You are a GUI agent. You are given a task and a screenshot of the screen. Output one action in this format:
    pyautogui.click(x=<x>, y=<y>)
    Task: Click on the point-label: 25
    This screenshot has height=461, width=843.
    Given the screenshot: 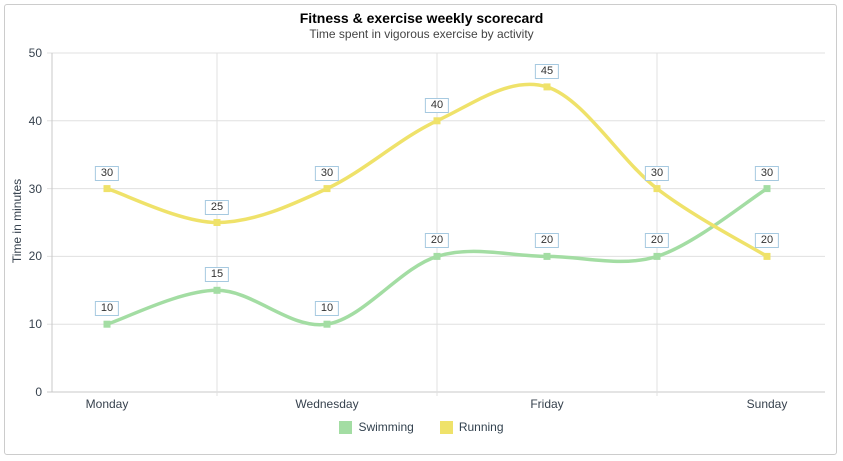 What is the action you would take?
    pyautogui.click(x=217, y=207)
    